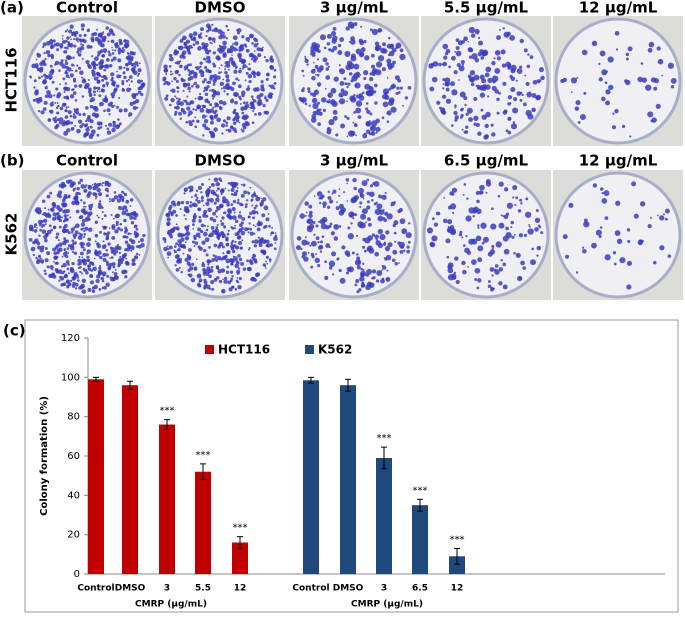  What do you see at coordinates (244, 350) in the screenshot?
I see `legend-label: HCT116` at bounding box center [244, 350].